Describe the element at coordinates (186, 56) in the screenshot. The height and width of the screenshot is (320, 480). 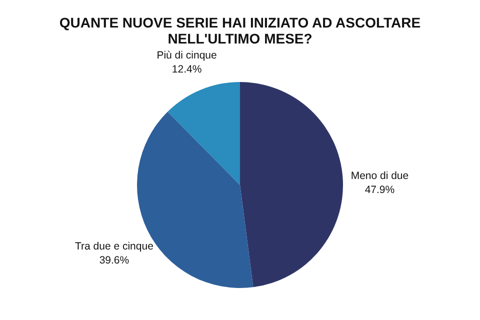
I see `slice-label: Più di cinque` at that location.